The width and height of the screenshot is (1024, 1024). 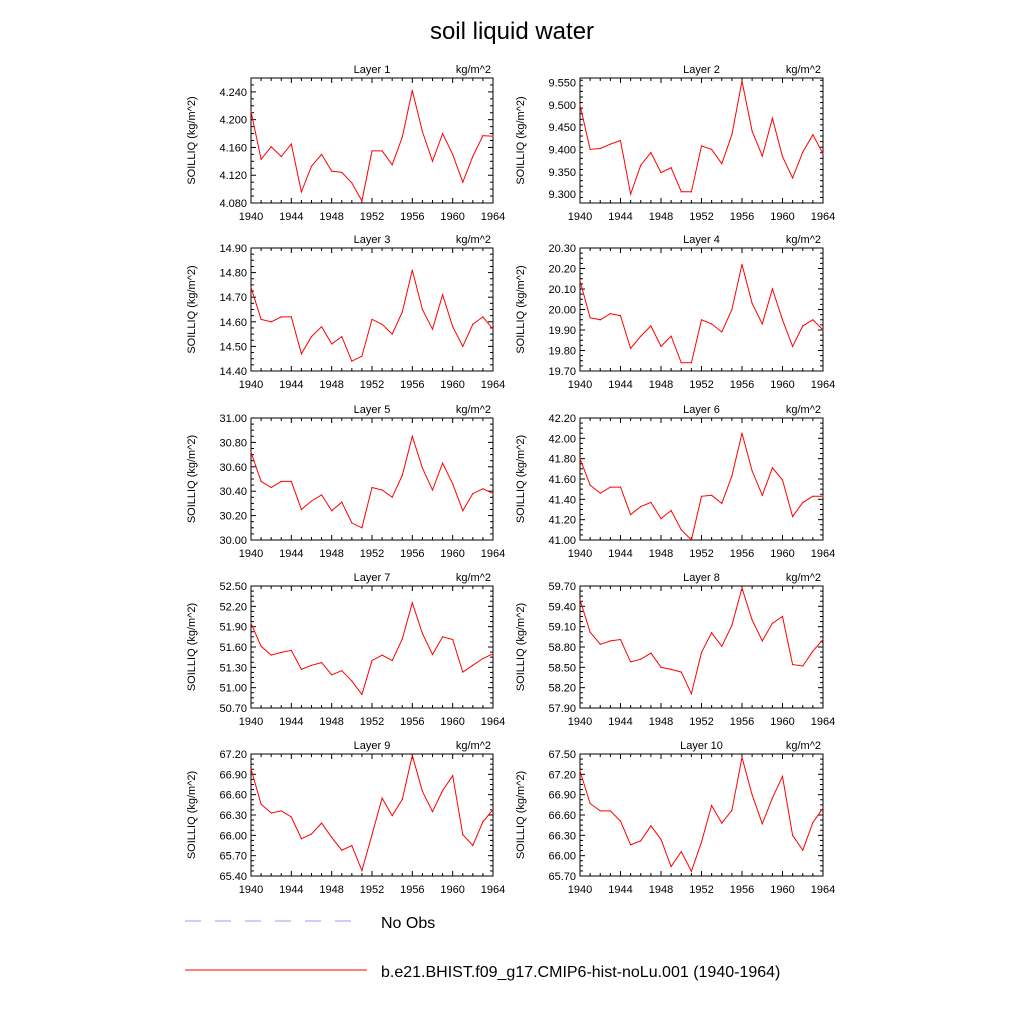 I want to click on y-tick-label: 19.80, so click(x=562, y=352).